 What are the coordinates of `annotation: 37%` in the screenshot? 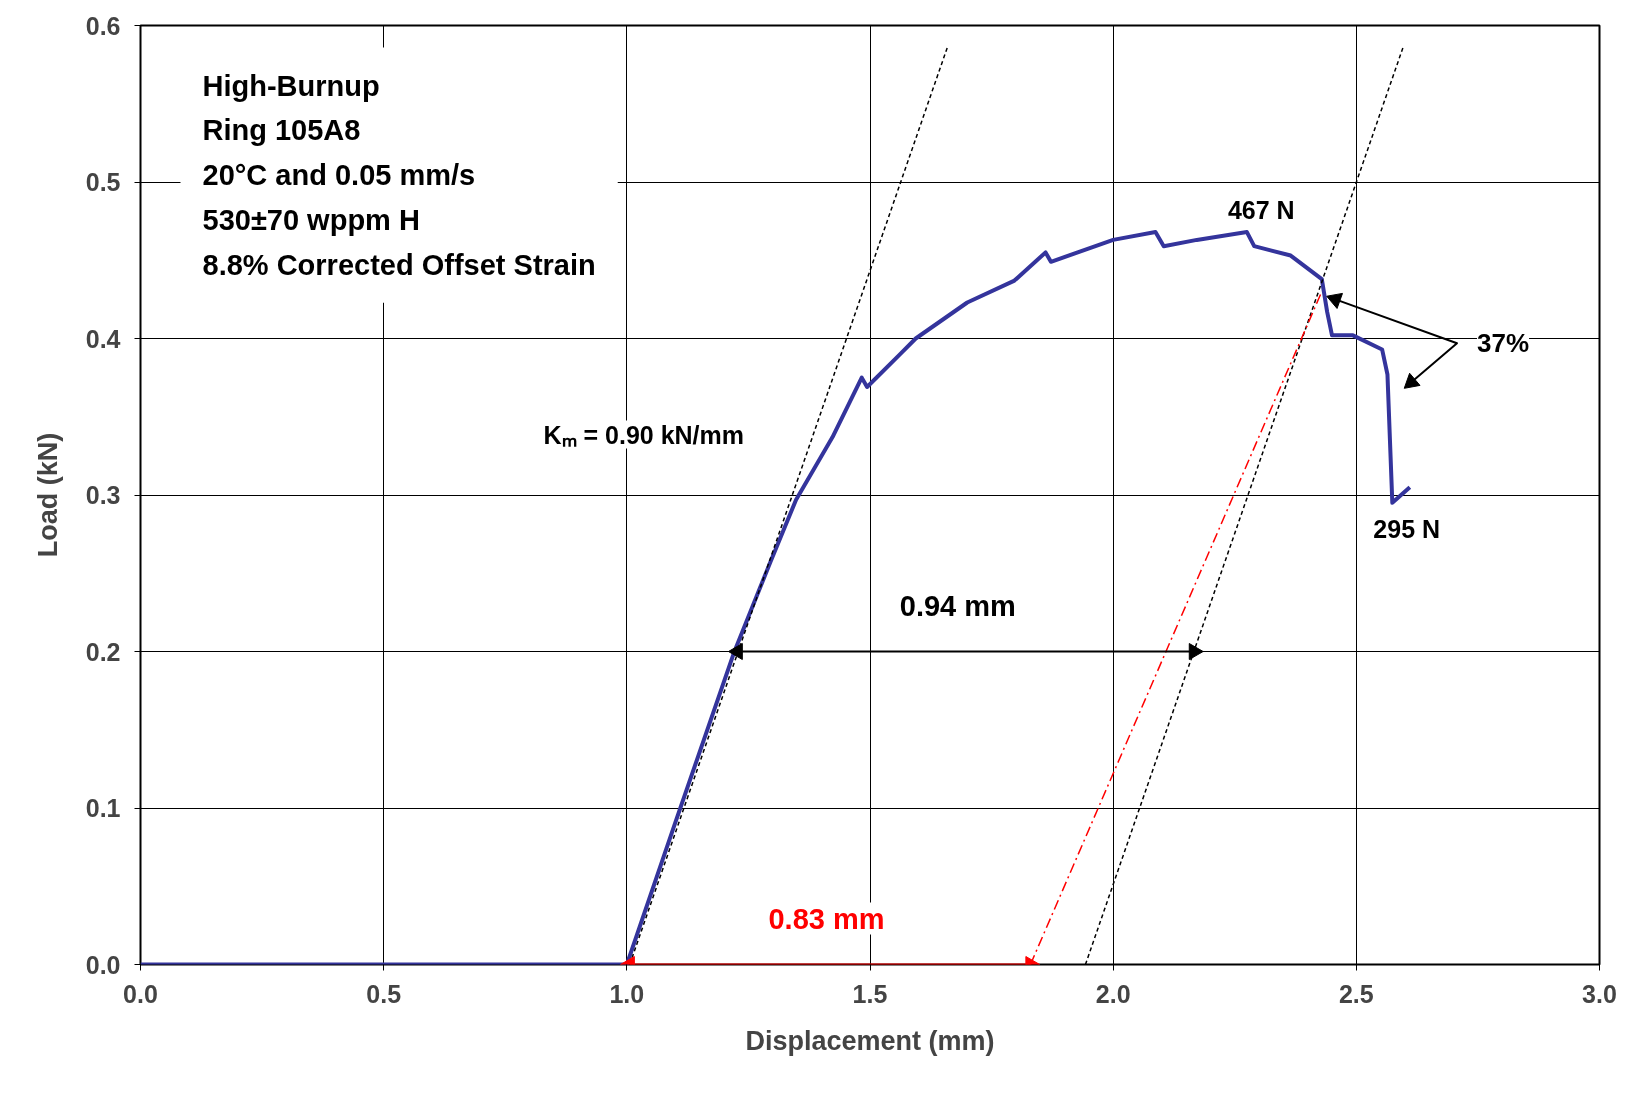 It's located at (1503, 343).